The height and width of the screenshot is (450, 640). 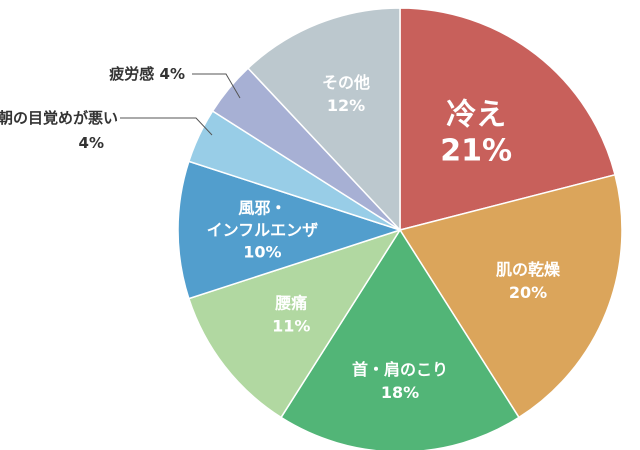 What do you see at coordinates (147, 74) in the screenshot?
I see `slice-label-6: 疲労感 4%` at bounding box center [147, 74].